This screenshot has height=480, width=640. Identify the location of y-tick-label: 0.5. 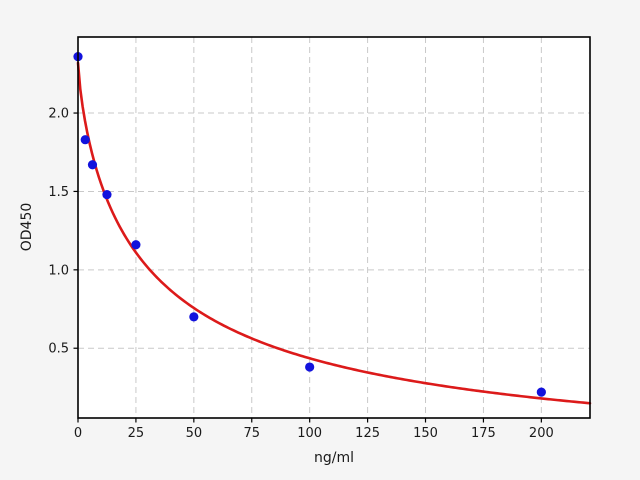
(58, 349).